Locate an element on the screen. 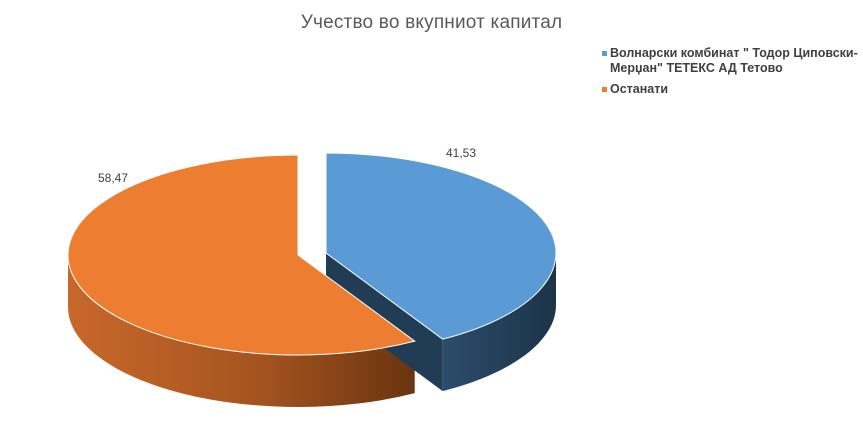  legend-label-others: Останати is located at coordinates (639, 89).